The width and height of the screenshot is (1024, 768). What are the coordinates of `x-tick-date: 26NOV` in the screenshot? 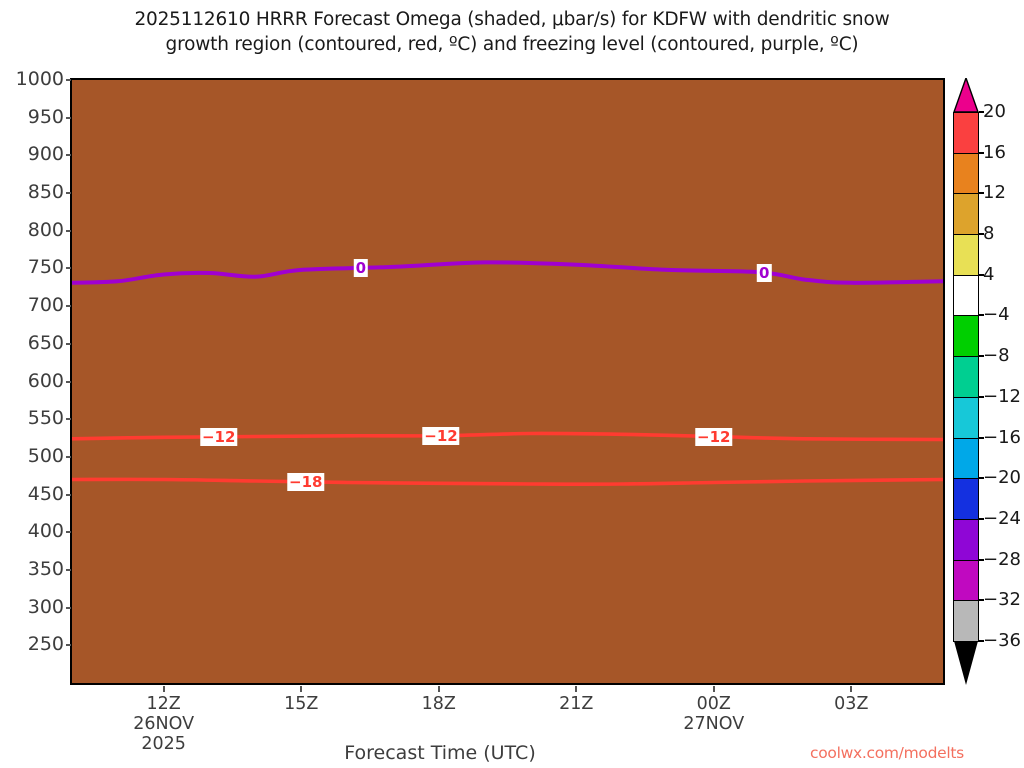 It's located at (164, 724).